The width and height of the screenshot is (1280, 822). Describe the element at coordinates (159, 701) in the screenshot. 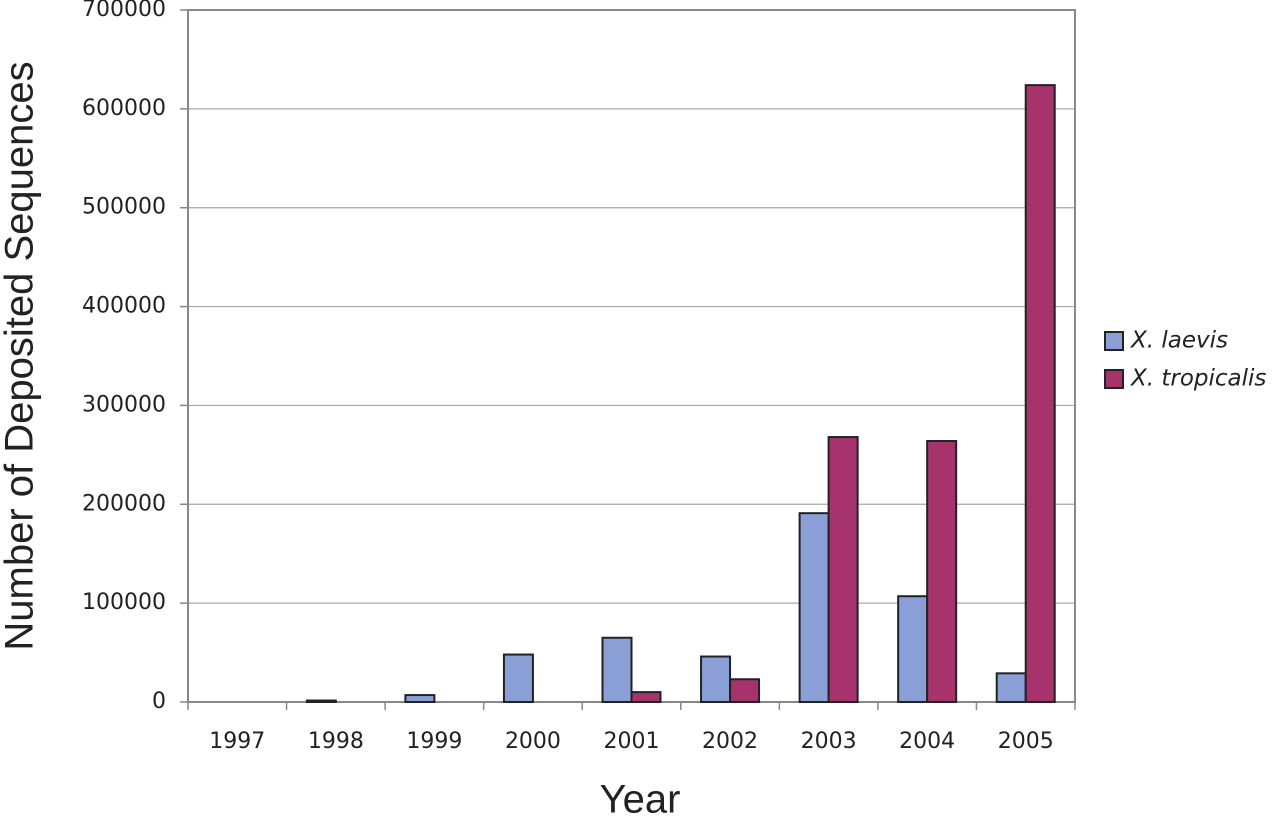

I see `y-tick-label: 0` at that location.